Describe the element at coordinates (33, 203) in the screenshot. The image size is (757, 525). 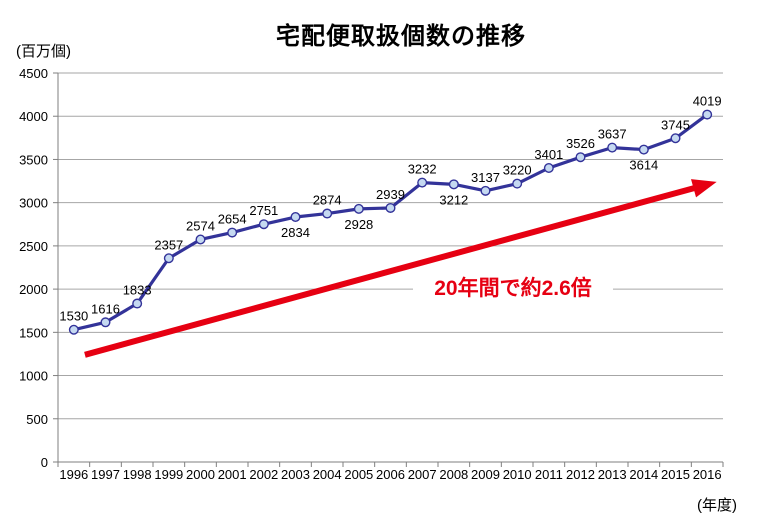
I see `svg-text: 3000` at that location.